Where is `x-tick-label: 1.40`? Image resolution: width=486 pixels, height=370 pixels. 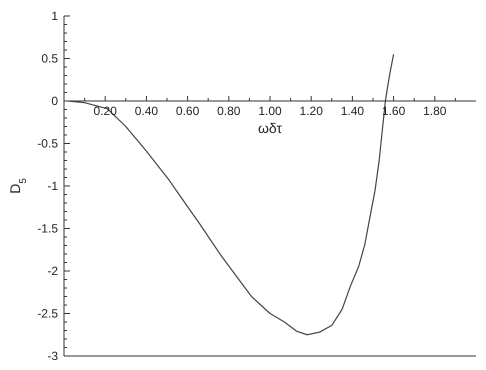 x-tick-label: 1.40 is located at coordinates (352, 111).